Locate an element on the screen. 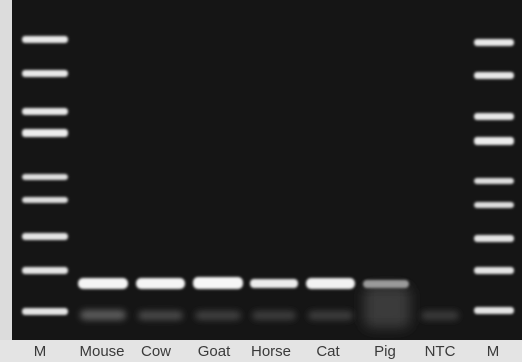 This screenshot has height=362, width=522. sample-lane-ntc is located at coordinates (440, 315).